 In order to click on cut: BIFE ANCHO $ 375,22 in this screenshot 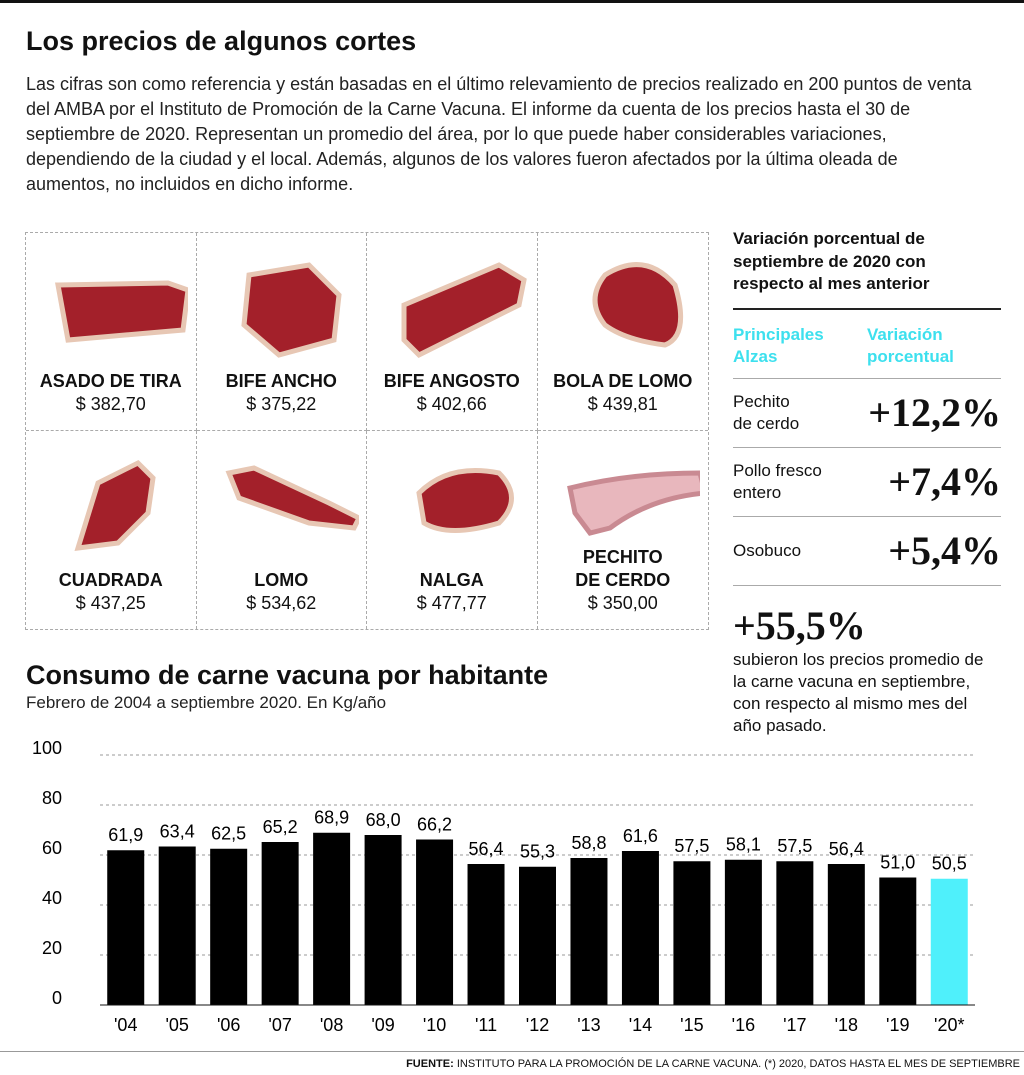, I will do `click(281, 332)`.